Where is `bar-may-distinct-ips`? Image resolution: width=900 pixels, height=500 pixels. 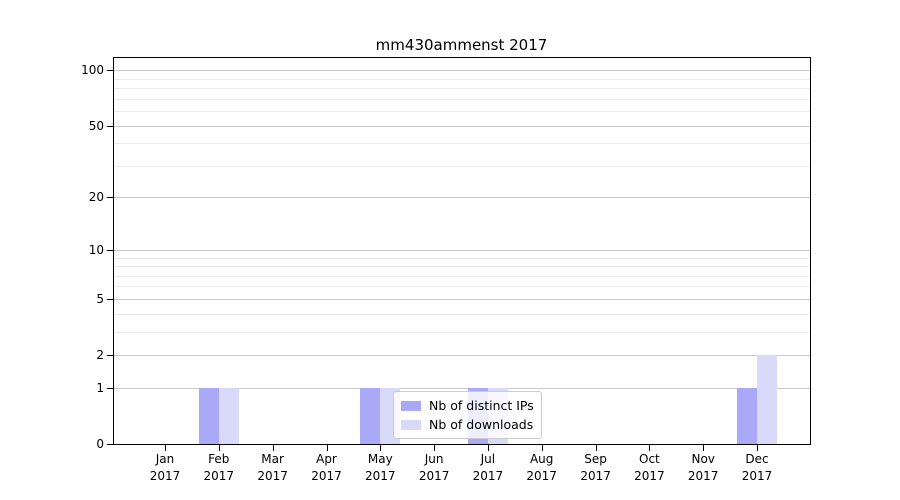 bar-may-distinct-ips is located at coordinates (370, 415).